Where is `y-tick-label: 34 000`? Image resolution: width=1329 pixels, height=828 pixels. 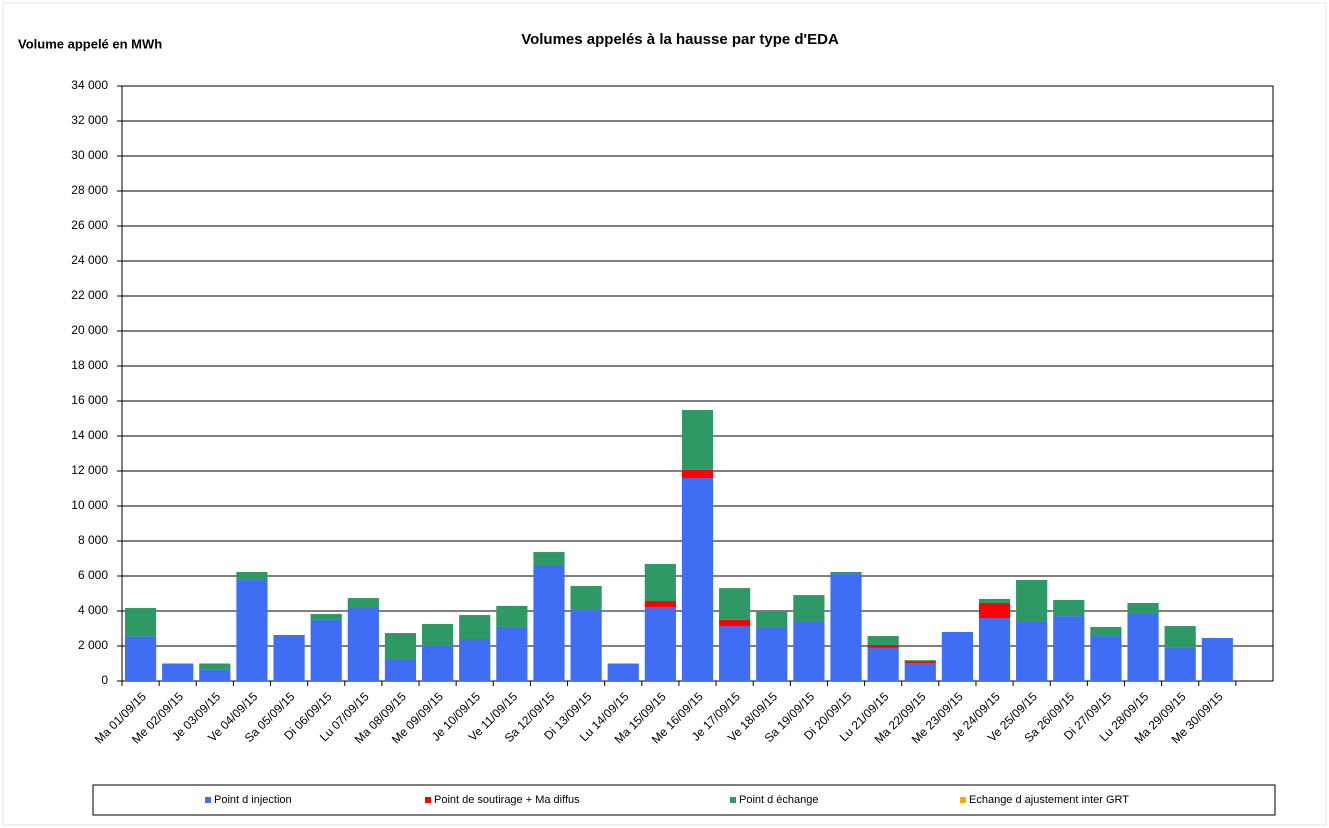
y-tick-label: 34 000 is located at coordinates (89, 85).